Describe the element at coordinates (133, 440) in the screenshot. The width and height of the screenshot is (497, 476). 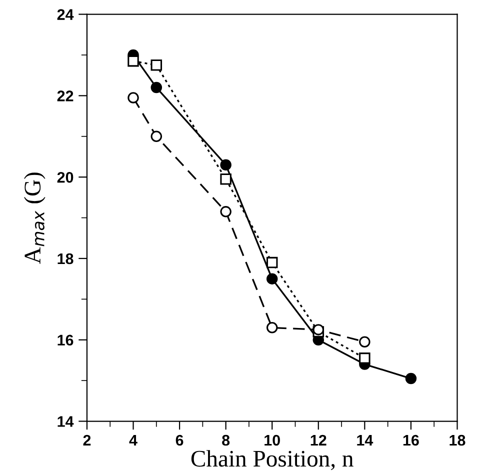
I see `x-tick-label: 4` at that location.